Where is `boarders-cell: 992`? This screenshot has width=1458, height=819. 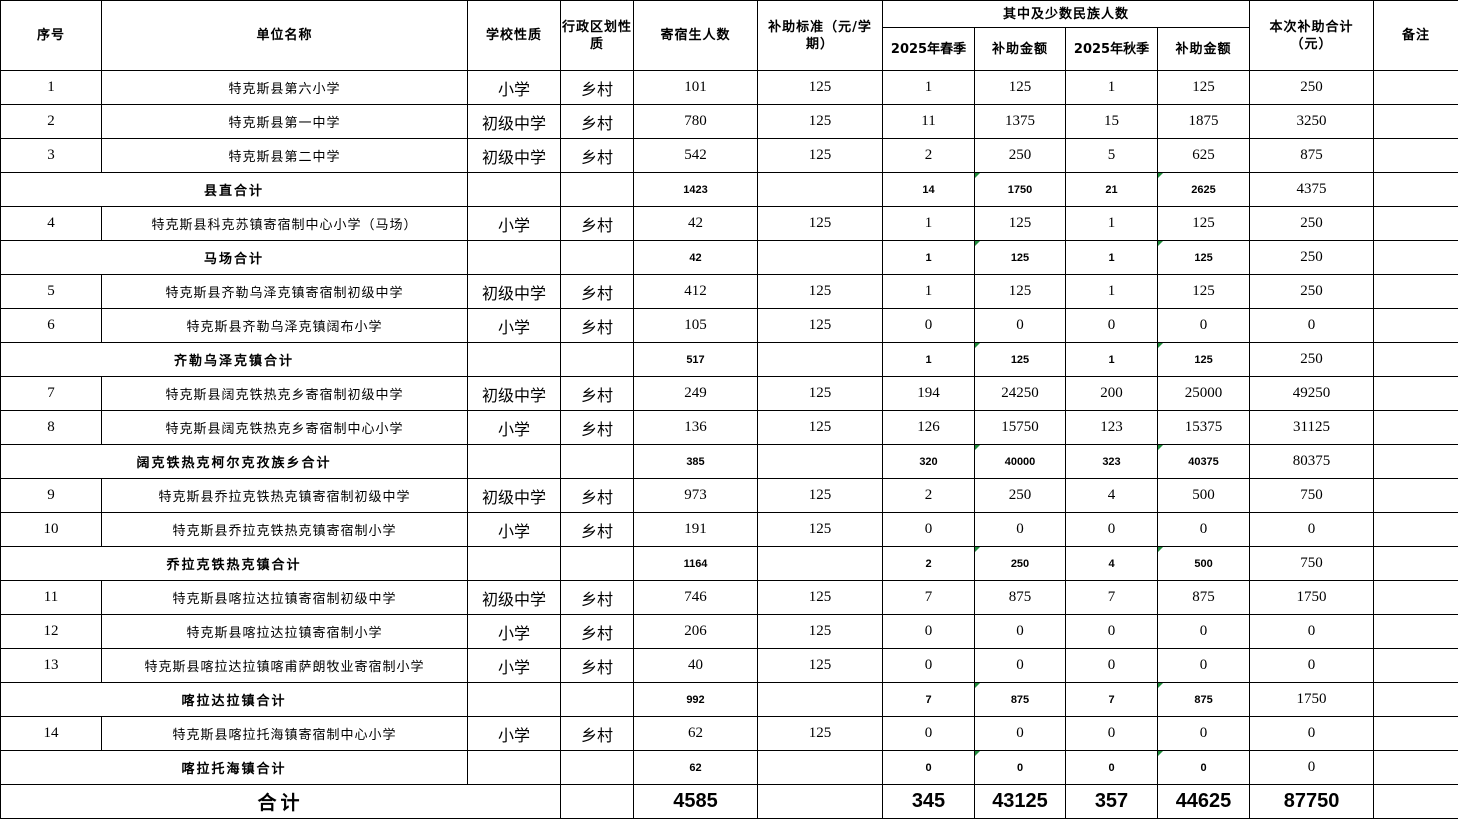
boarders-cell: 992 is located at coordinates (696, 700).